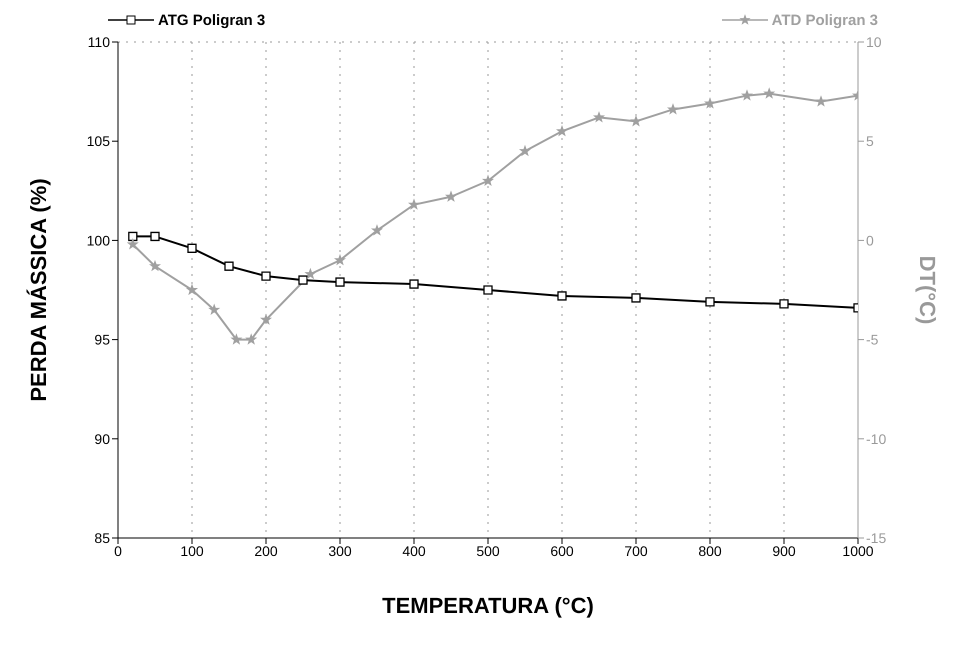  I want to click on y-tick-label: 95, so click(102, 340).